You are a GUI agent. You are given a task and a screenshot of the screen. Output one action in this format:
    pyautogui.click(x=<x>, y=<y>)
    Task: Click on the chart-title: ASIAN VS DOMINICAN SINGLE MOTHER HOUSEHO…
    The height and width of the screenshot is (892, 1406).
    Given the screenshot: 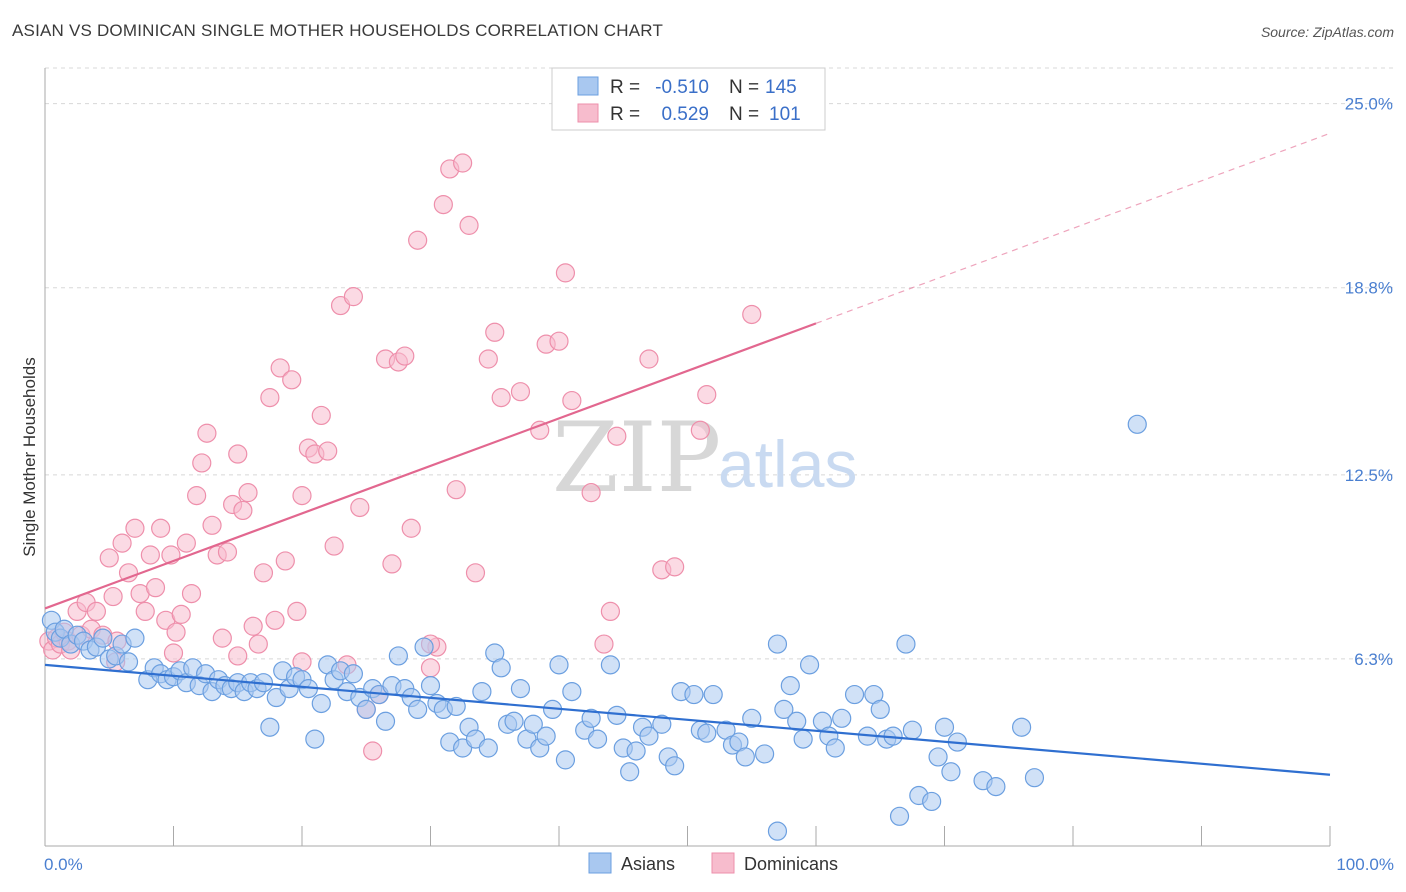 What is the action you would take?
    pyautogui.click(x=338, y=30)
    